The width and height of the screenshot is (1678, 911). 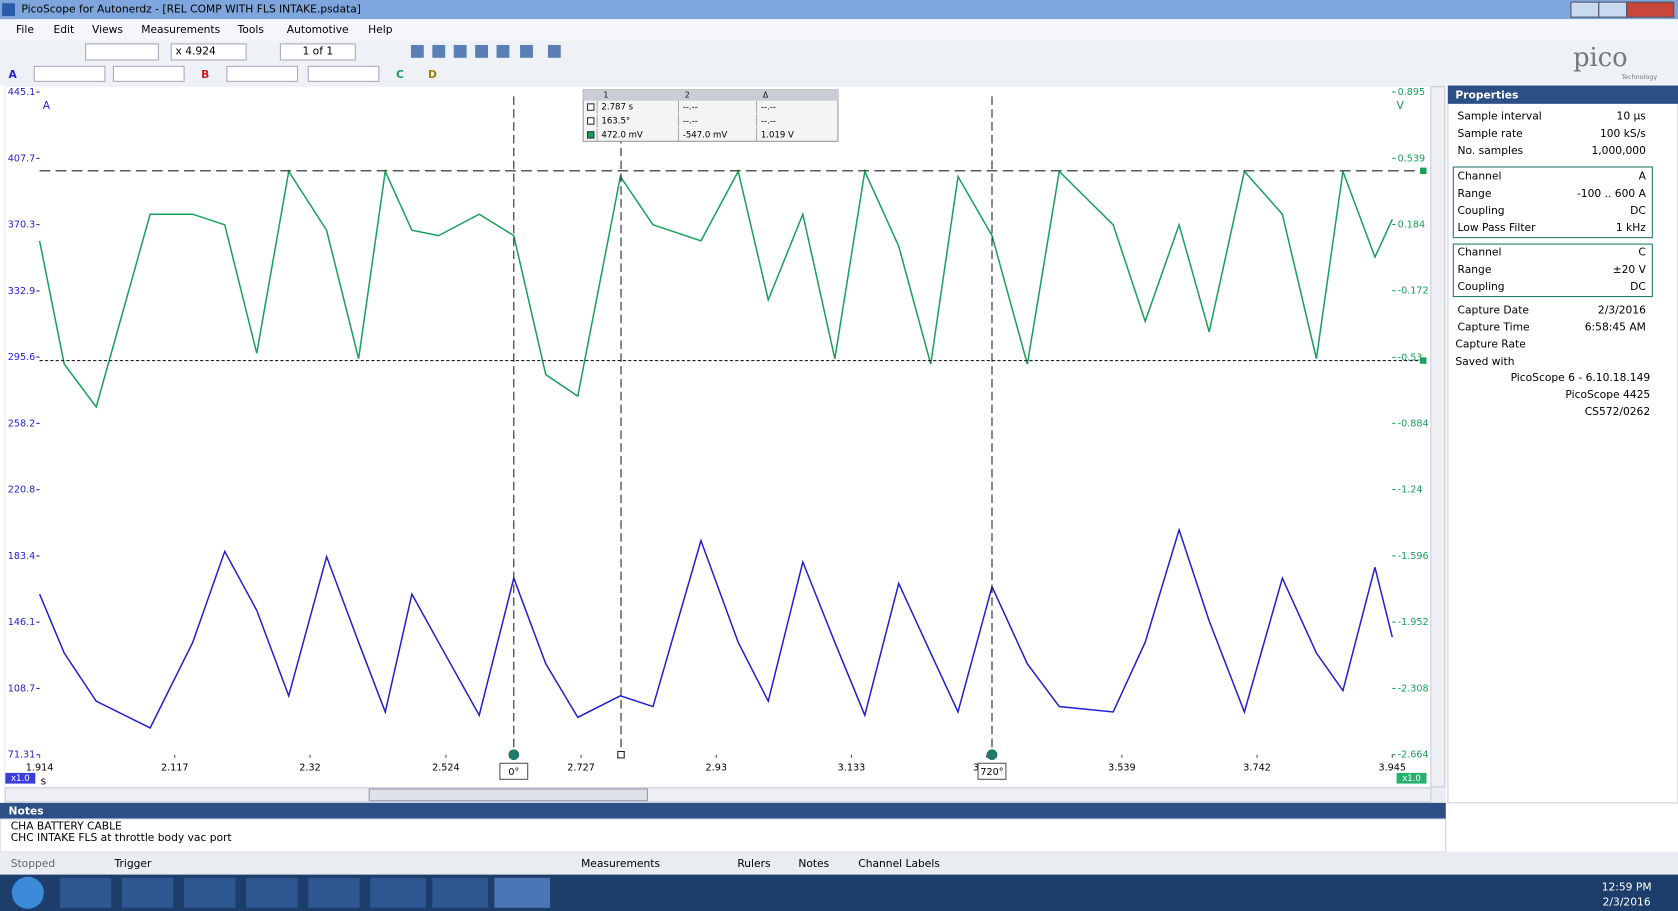 I want to click on properties-header, so click(x=1562, y=94).